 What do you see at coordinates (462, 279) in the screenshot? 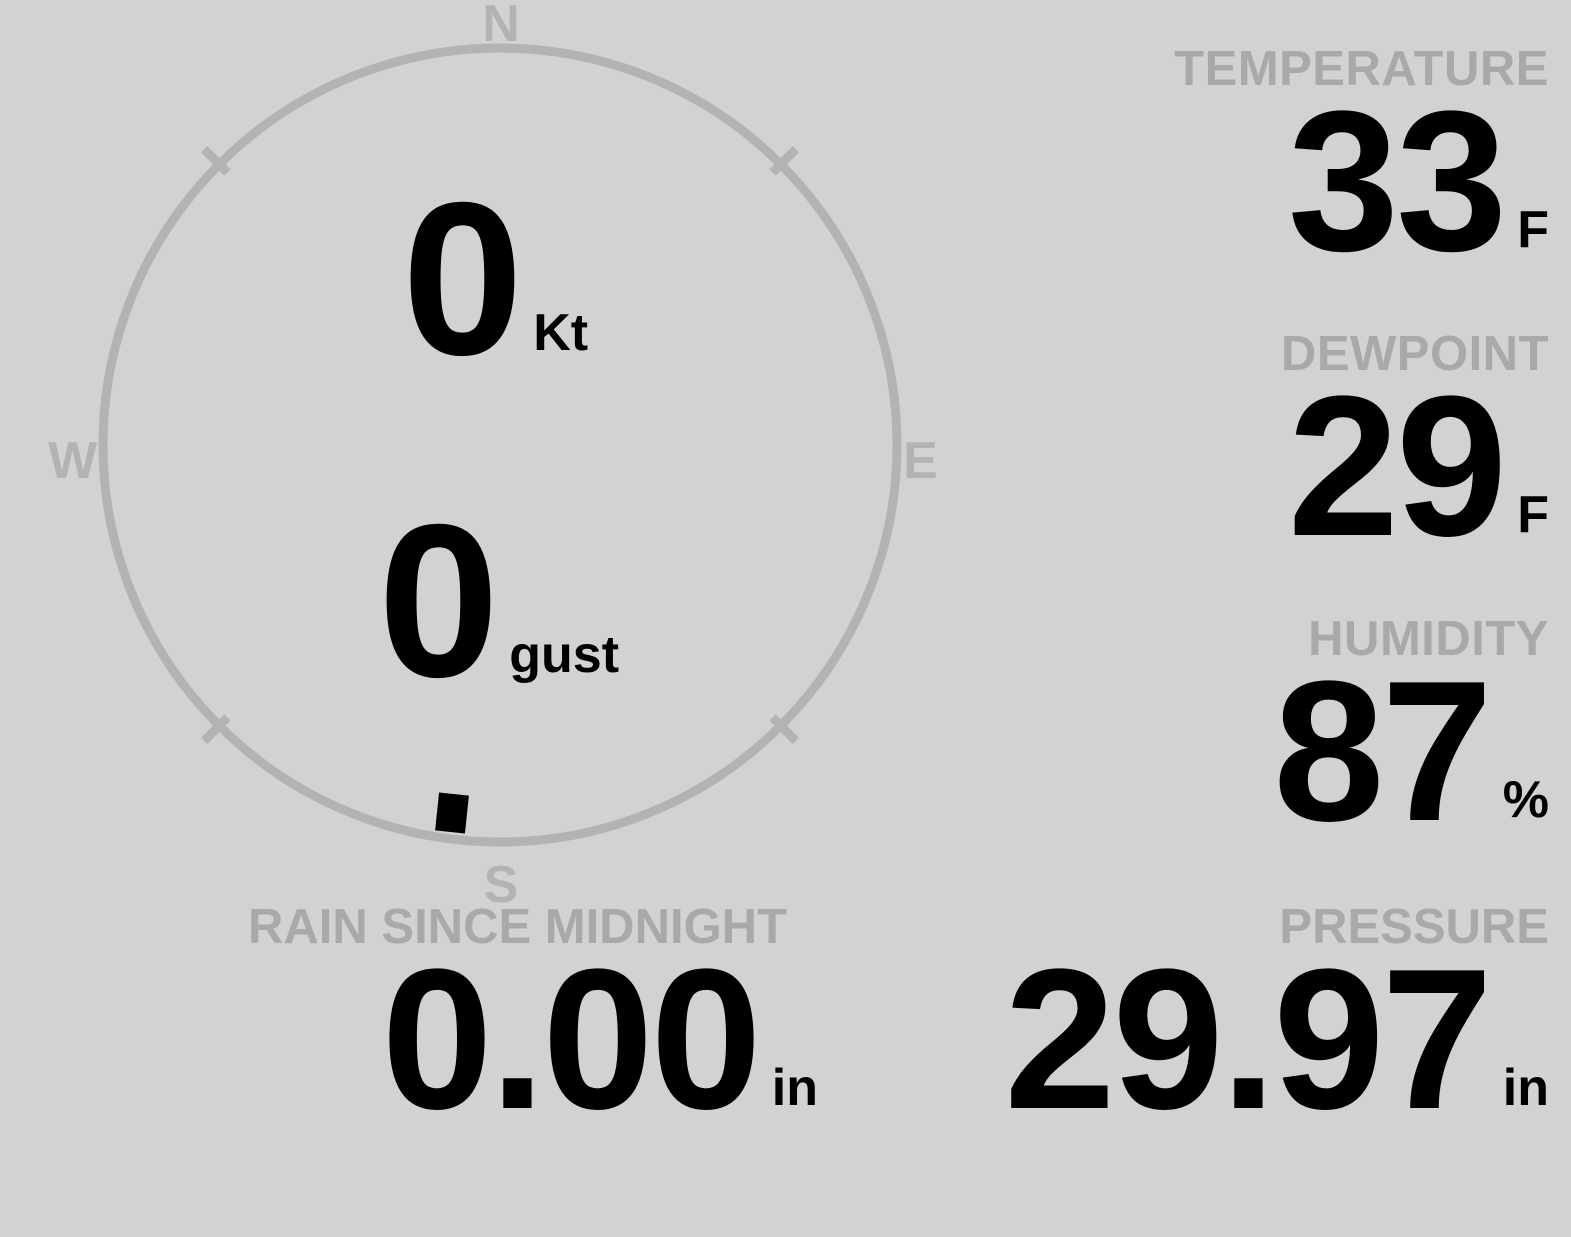
I see `wind-speed-value: 0` at bounding box center [462, 279].